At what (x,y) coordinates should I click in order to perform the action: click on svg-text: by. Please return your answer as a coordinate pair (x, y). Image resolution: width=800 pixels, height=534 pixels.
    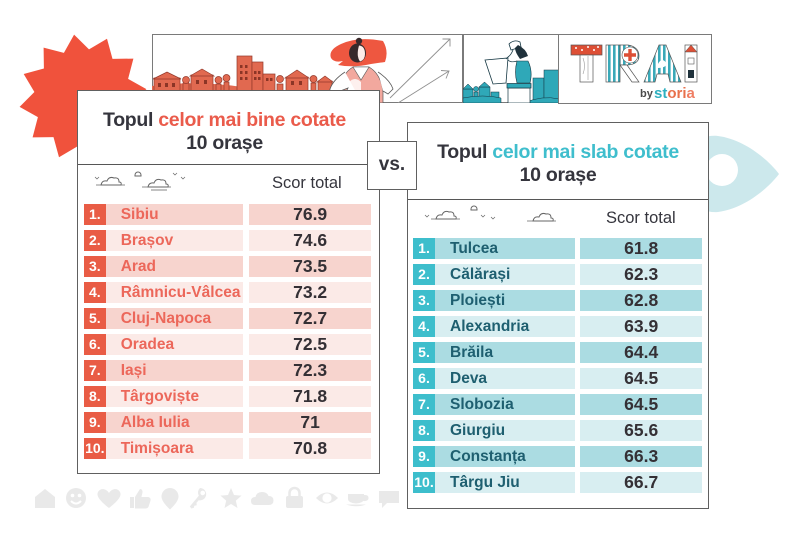
    Looking at the image, I should click on (647, 94).